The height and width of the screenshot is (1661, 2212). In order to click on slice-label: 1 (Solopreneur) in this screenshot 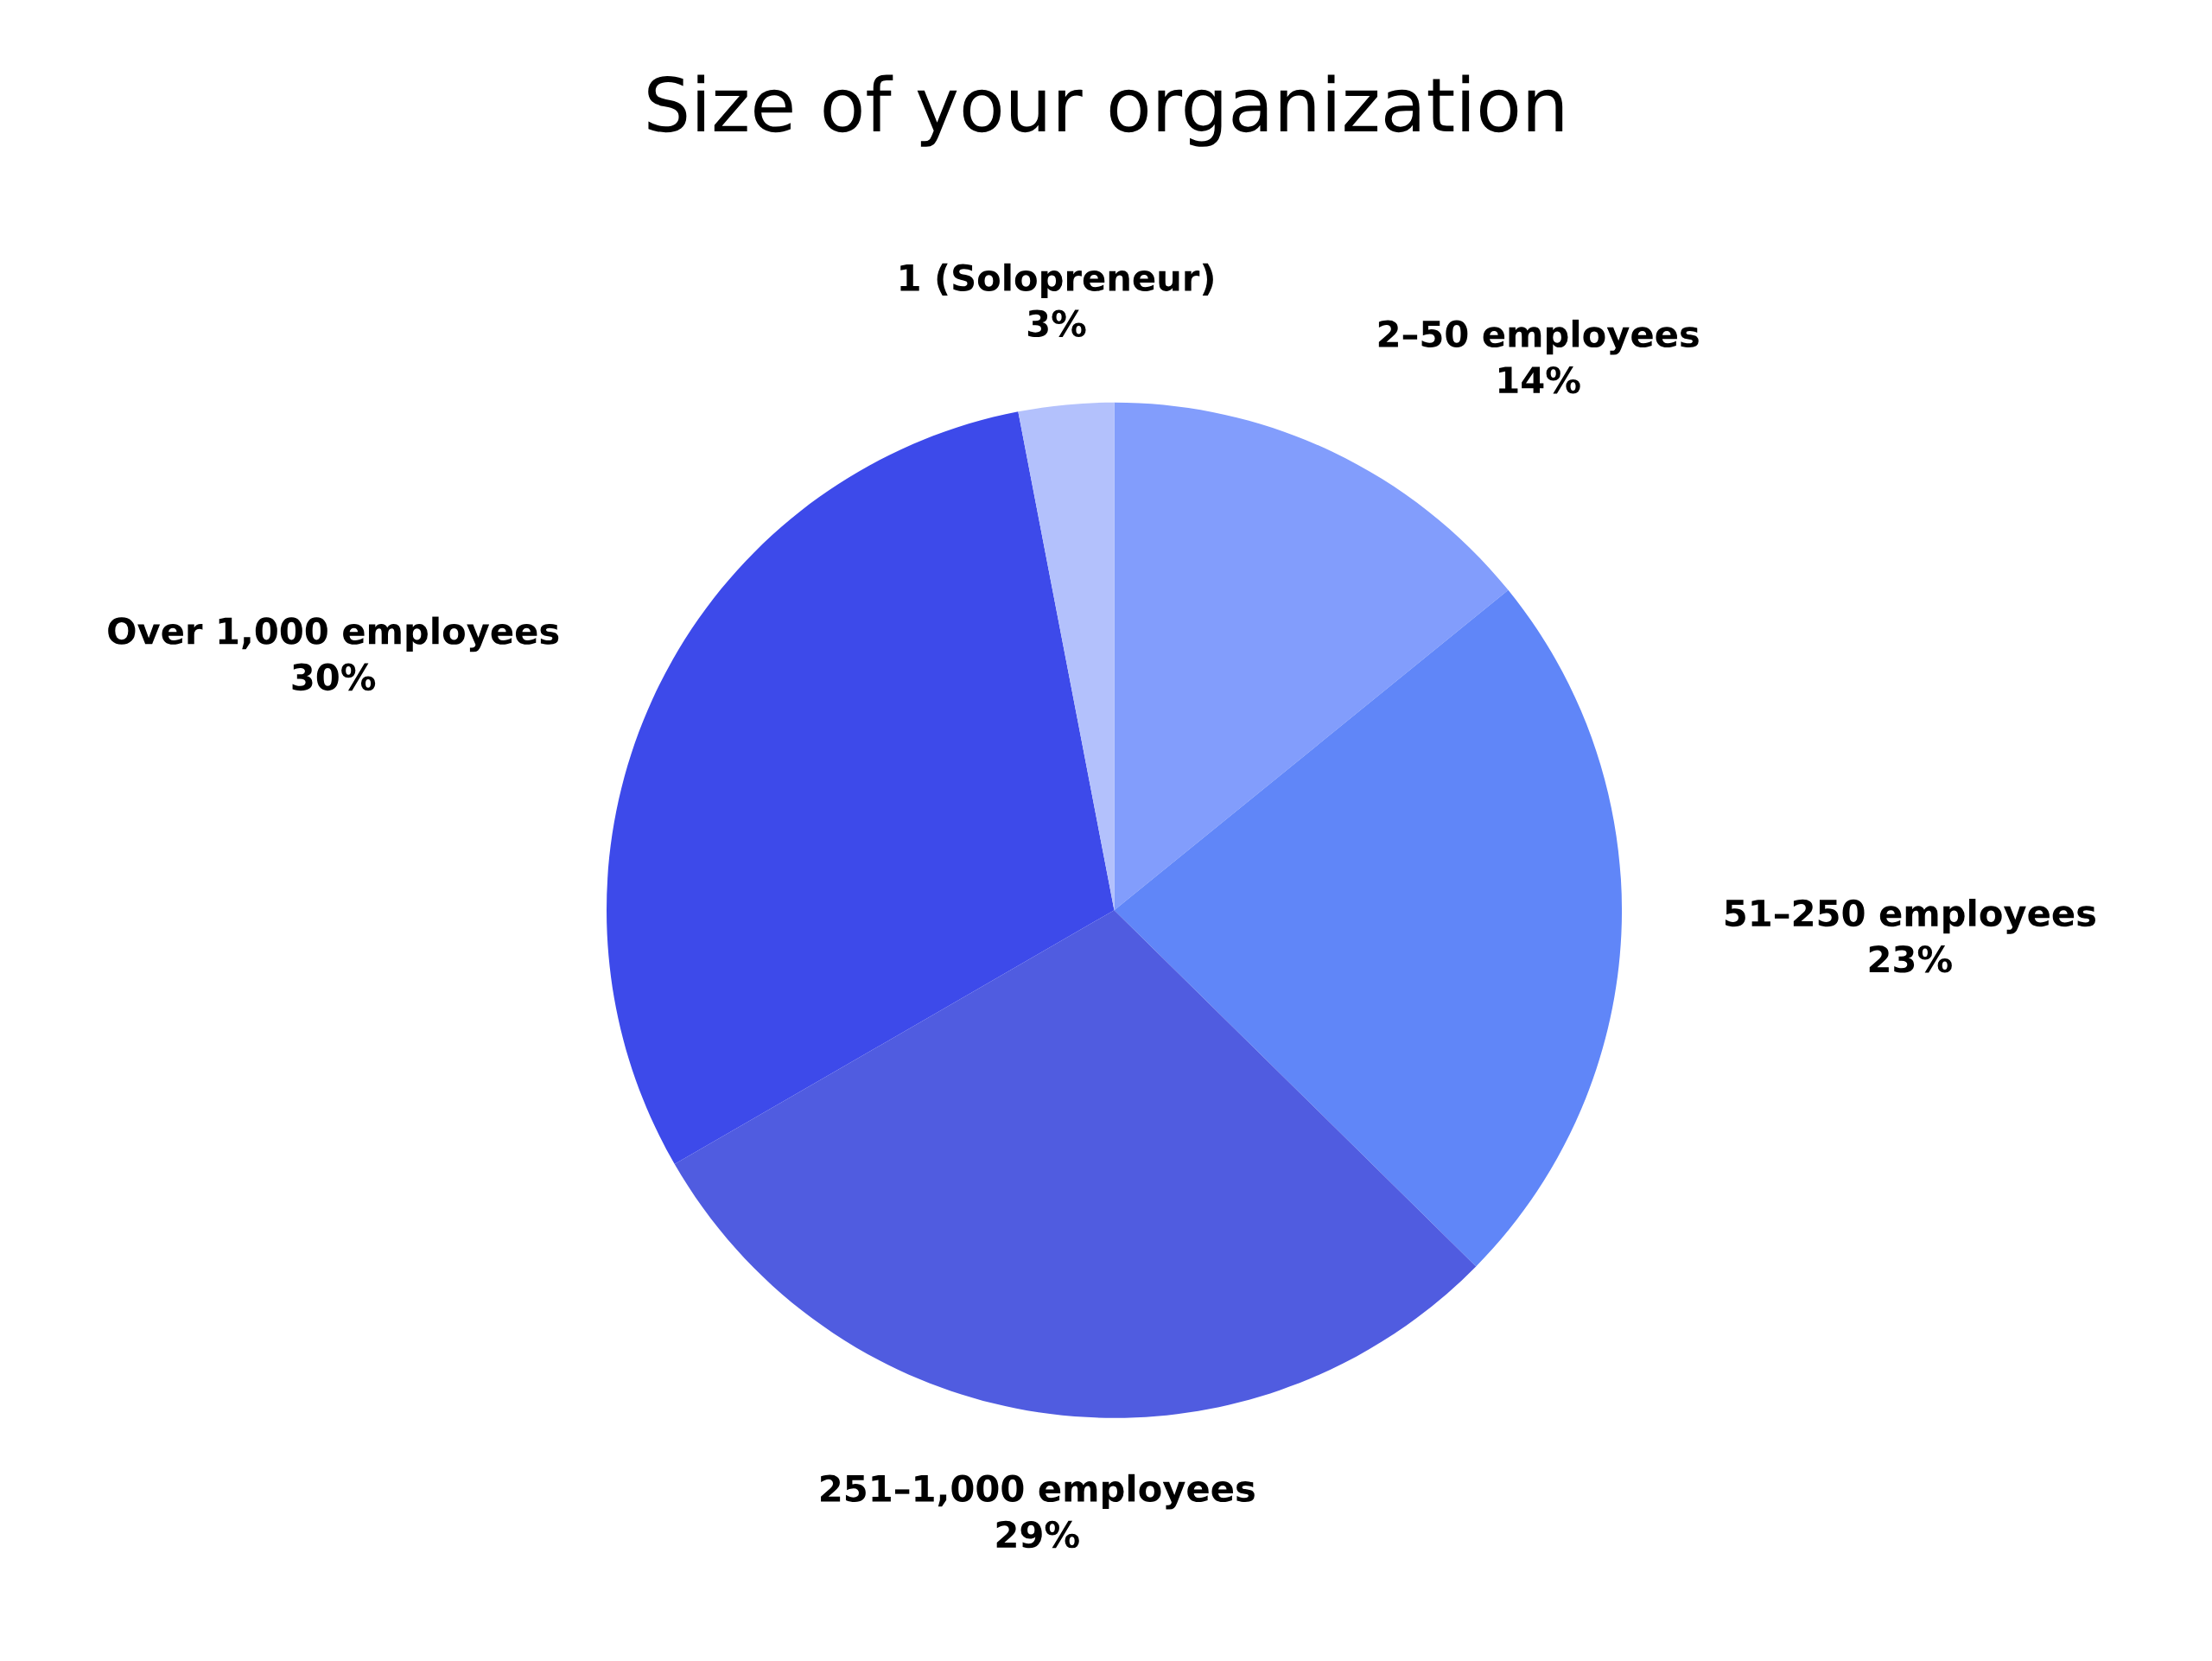, I will do `click(1056, 281)`.